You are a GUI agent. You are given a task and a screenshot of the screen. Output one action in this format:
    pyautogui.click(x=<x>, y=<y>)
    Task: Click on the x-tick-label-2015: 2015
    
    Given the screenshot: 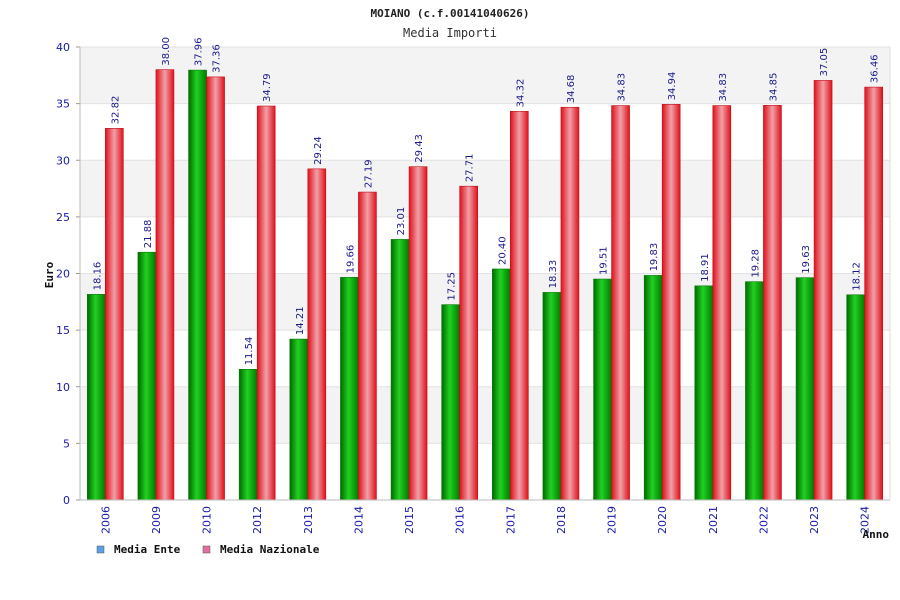 What is the action you would take?
    pyautogui.click(x=409, y=520)
    